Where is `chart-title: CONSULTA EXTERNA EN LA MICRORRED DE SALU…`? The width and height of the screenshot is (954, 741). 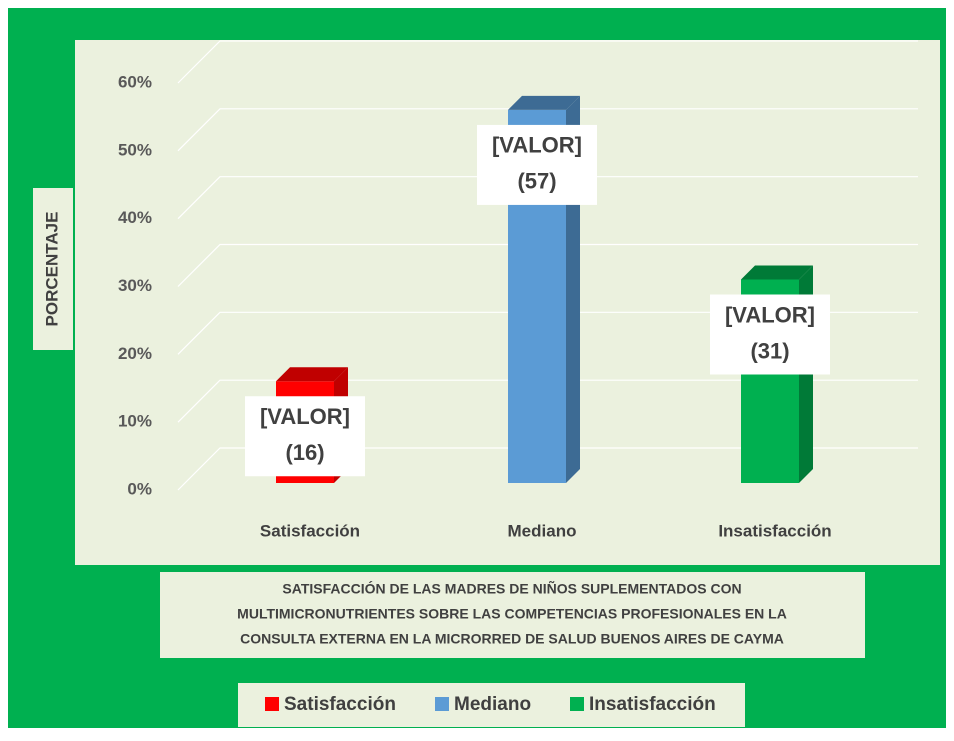
chart-title: CONSULTA EXTERNA EN LA MICRORRED DE SALU… is located at coordinates (512, 639).